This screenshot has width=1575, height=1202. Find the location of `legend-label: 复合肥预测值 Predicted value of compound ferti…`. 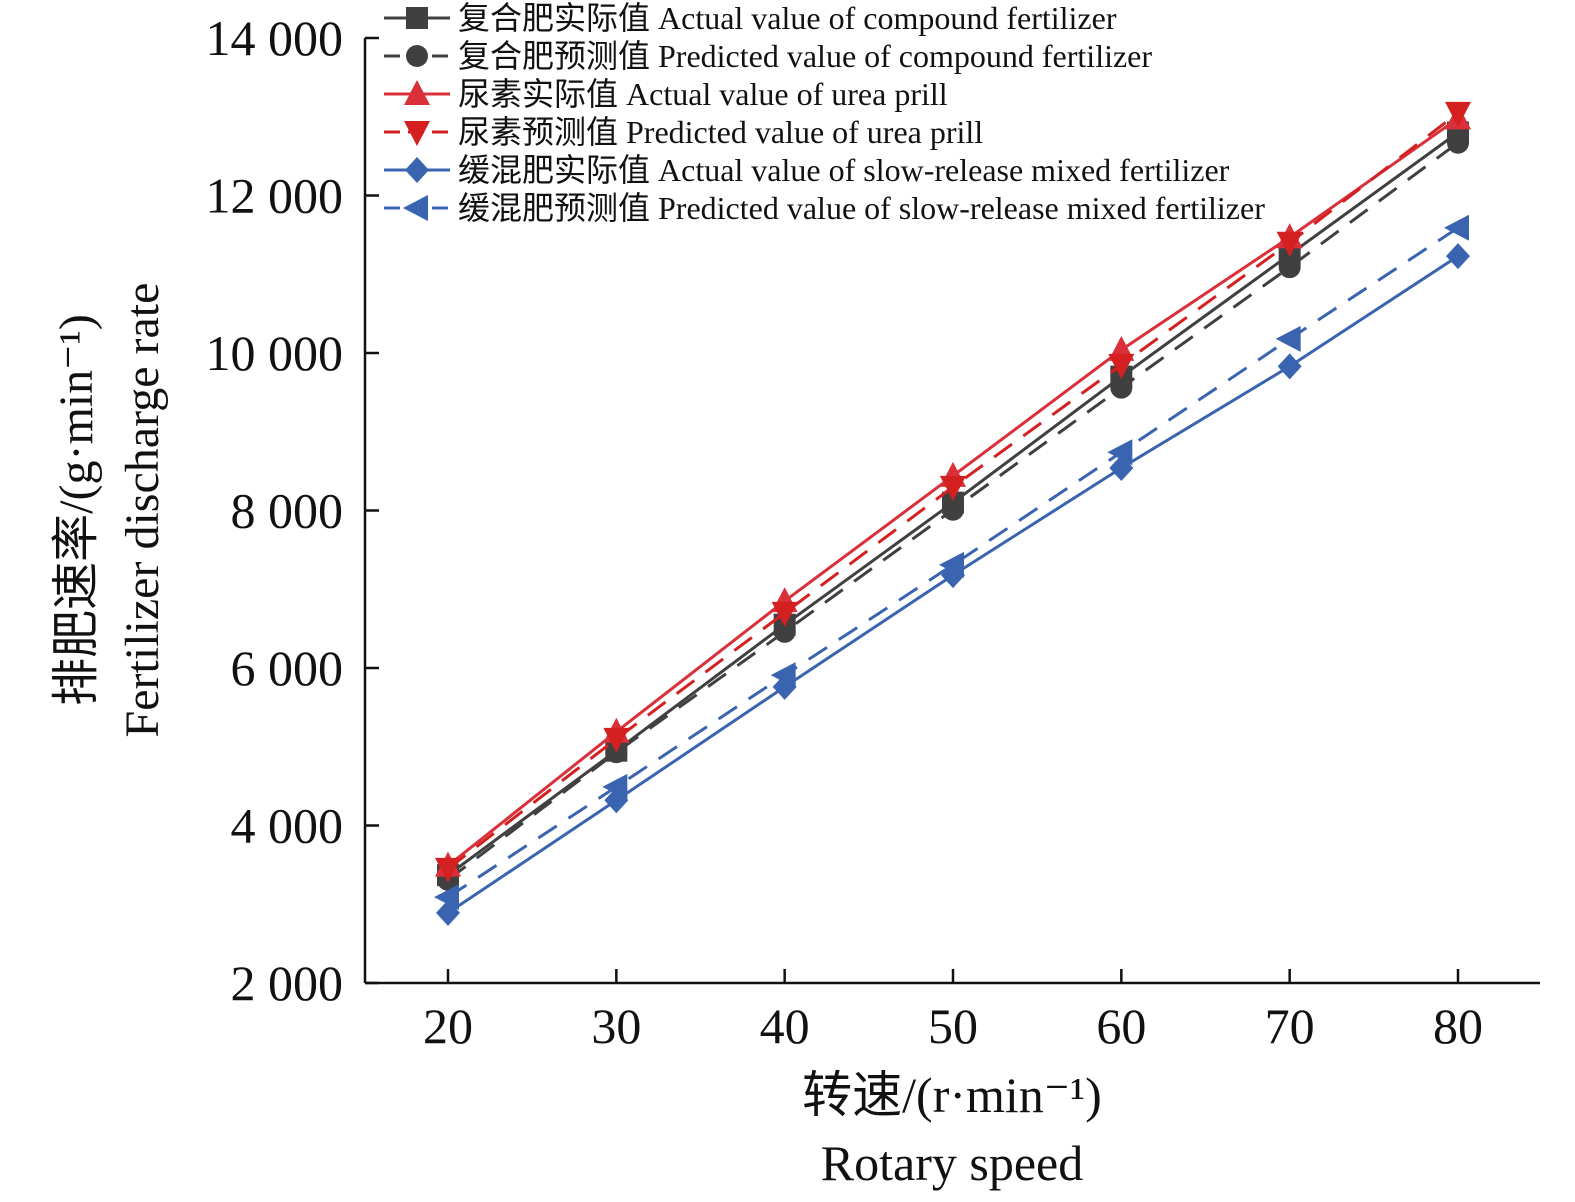

legend-label: 复合肥预测值 Predicted value of compound ferti… is located at coordinates (805, 56).